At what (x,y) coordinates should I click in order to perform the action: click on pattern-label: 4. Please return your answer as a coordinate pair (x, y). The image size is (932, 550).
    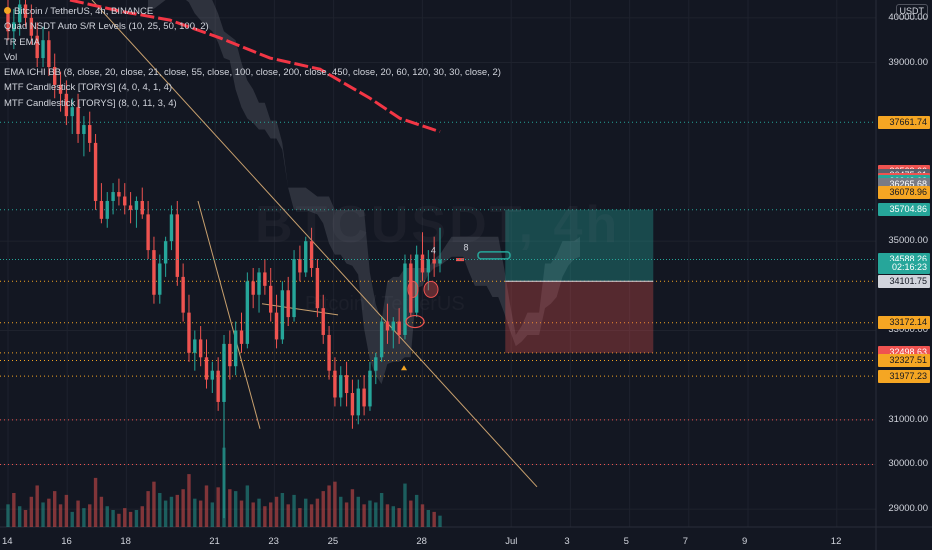
    Looking at the image, I should click on (433, 251).